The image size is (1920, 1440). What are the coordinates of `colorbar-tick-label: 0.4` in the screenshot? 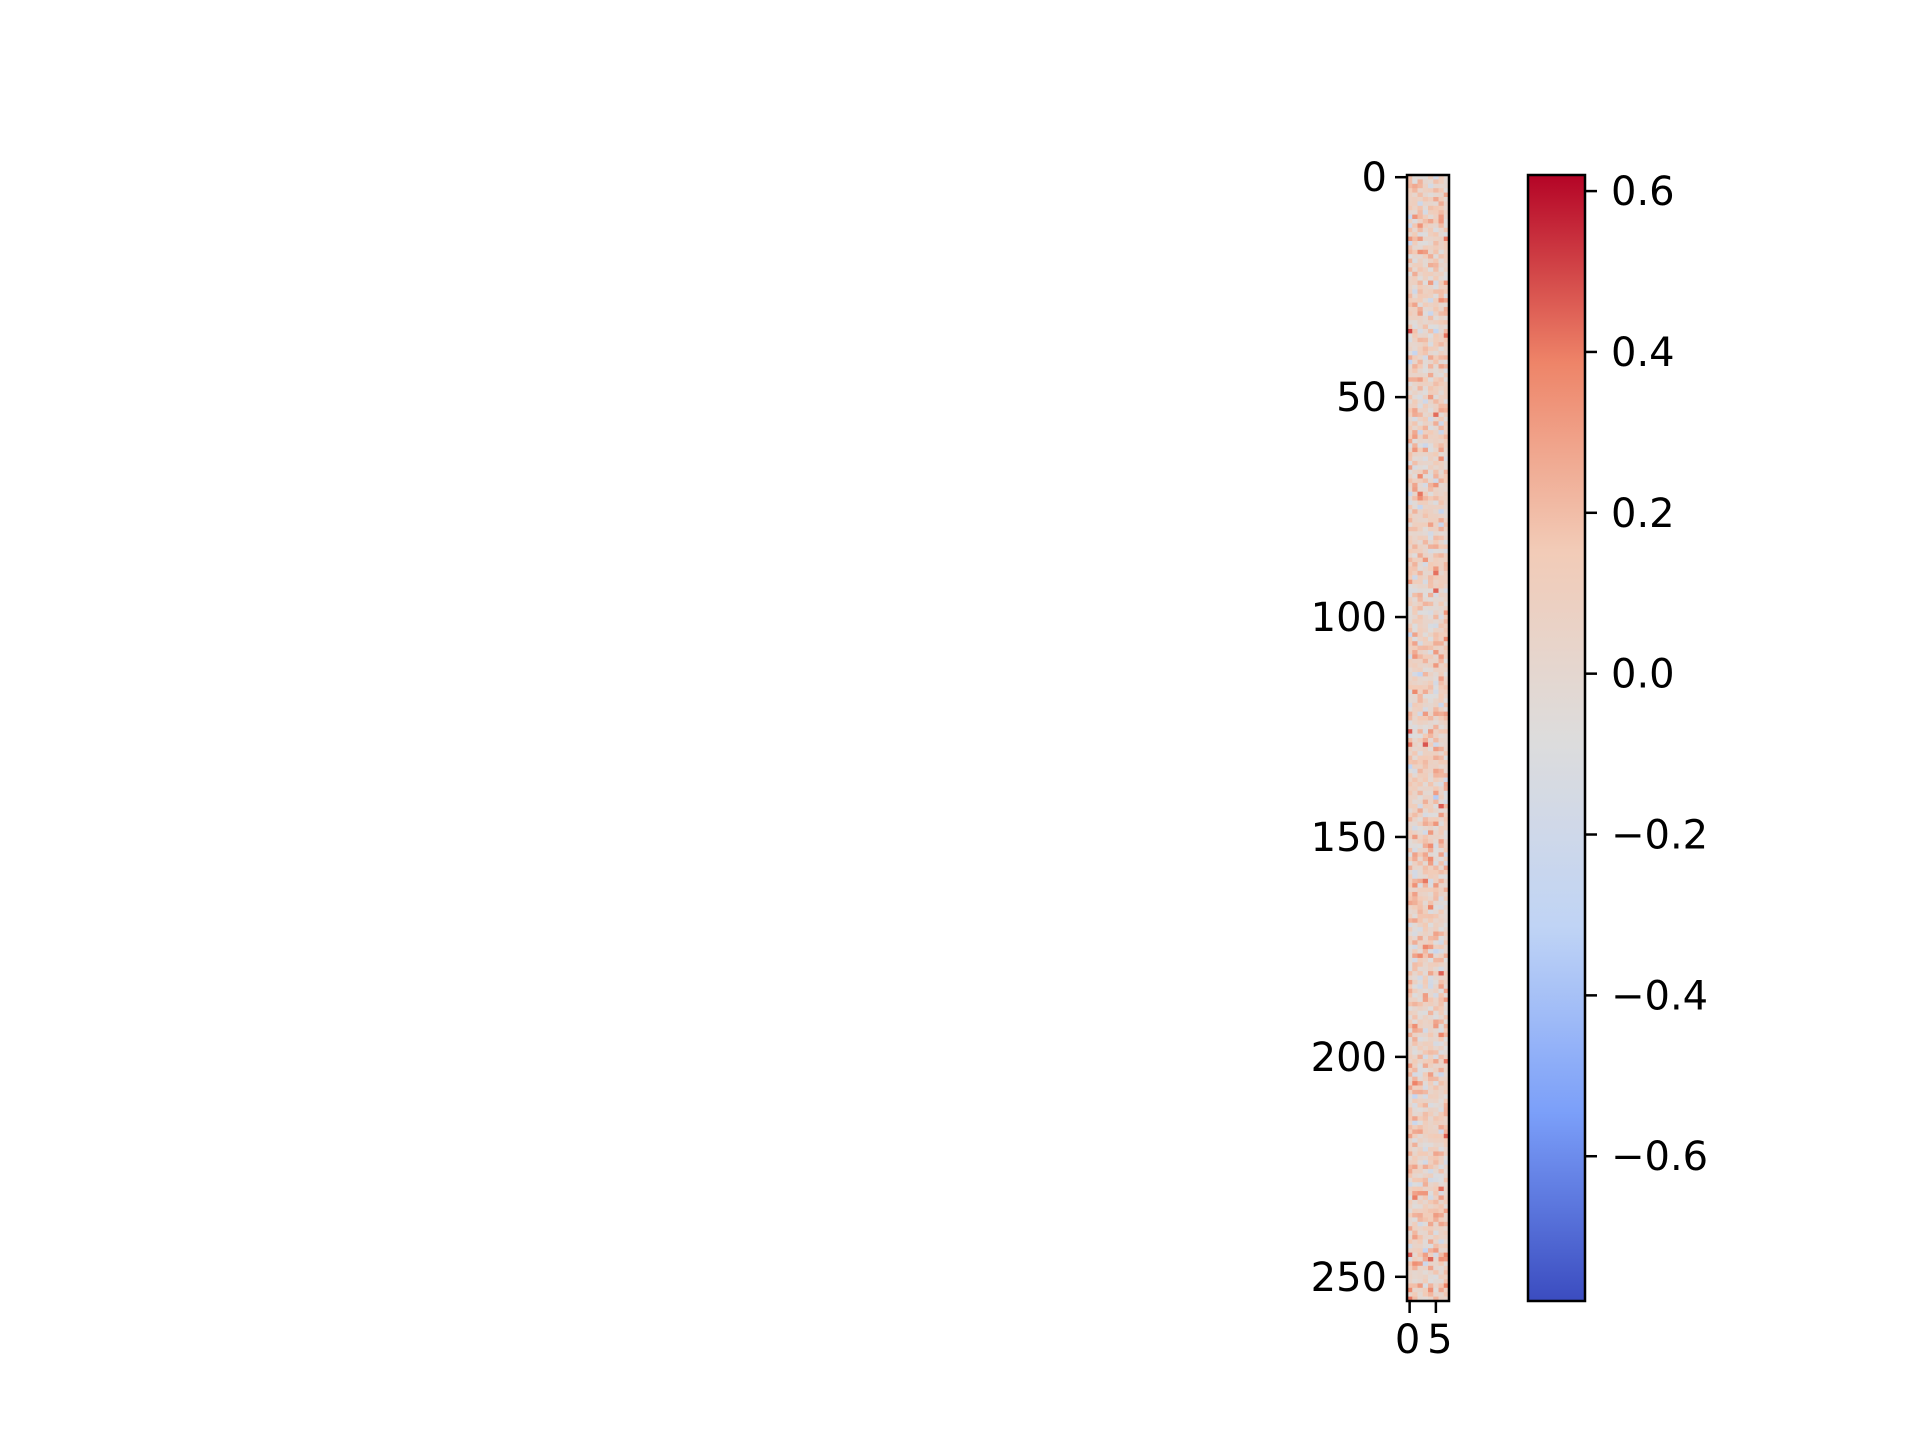 It's located at (1643, 353).